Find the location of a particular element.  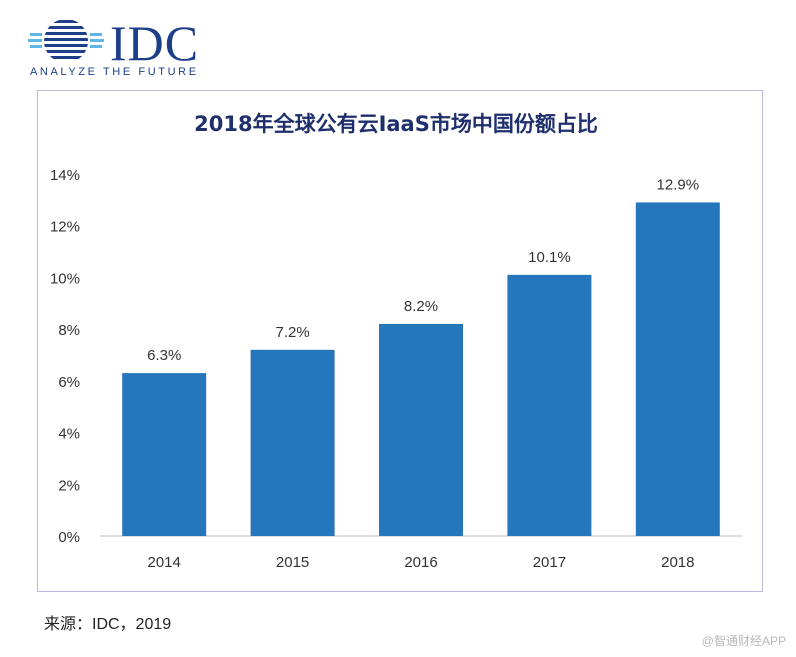

y-tick-label: 12% is located at coordinates (65, 227).